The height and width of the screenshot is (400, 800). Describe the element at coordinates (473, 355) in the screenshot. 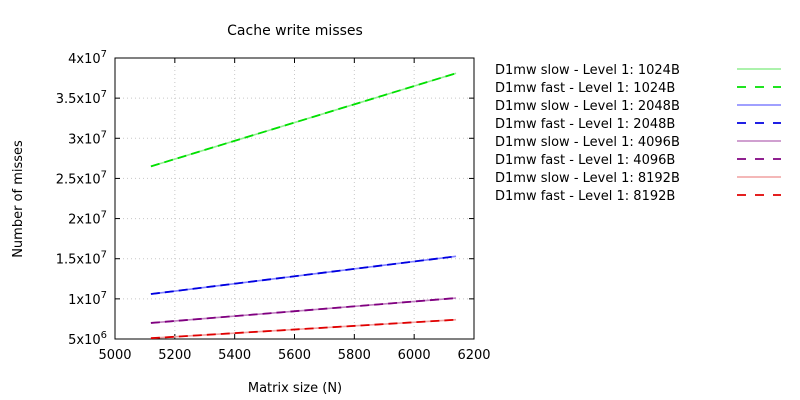

I see `x-tick-label: 6200` at that location.